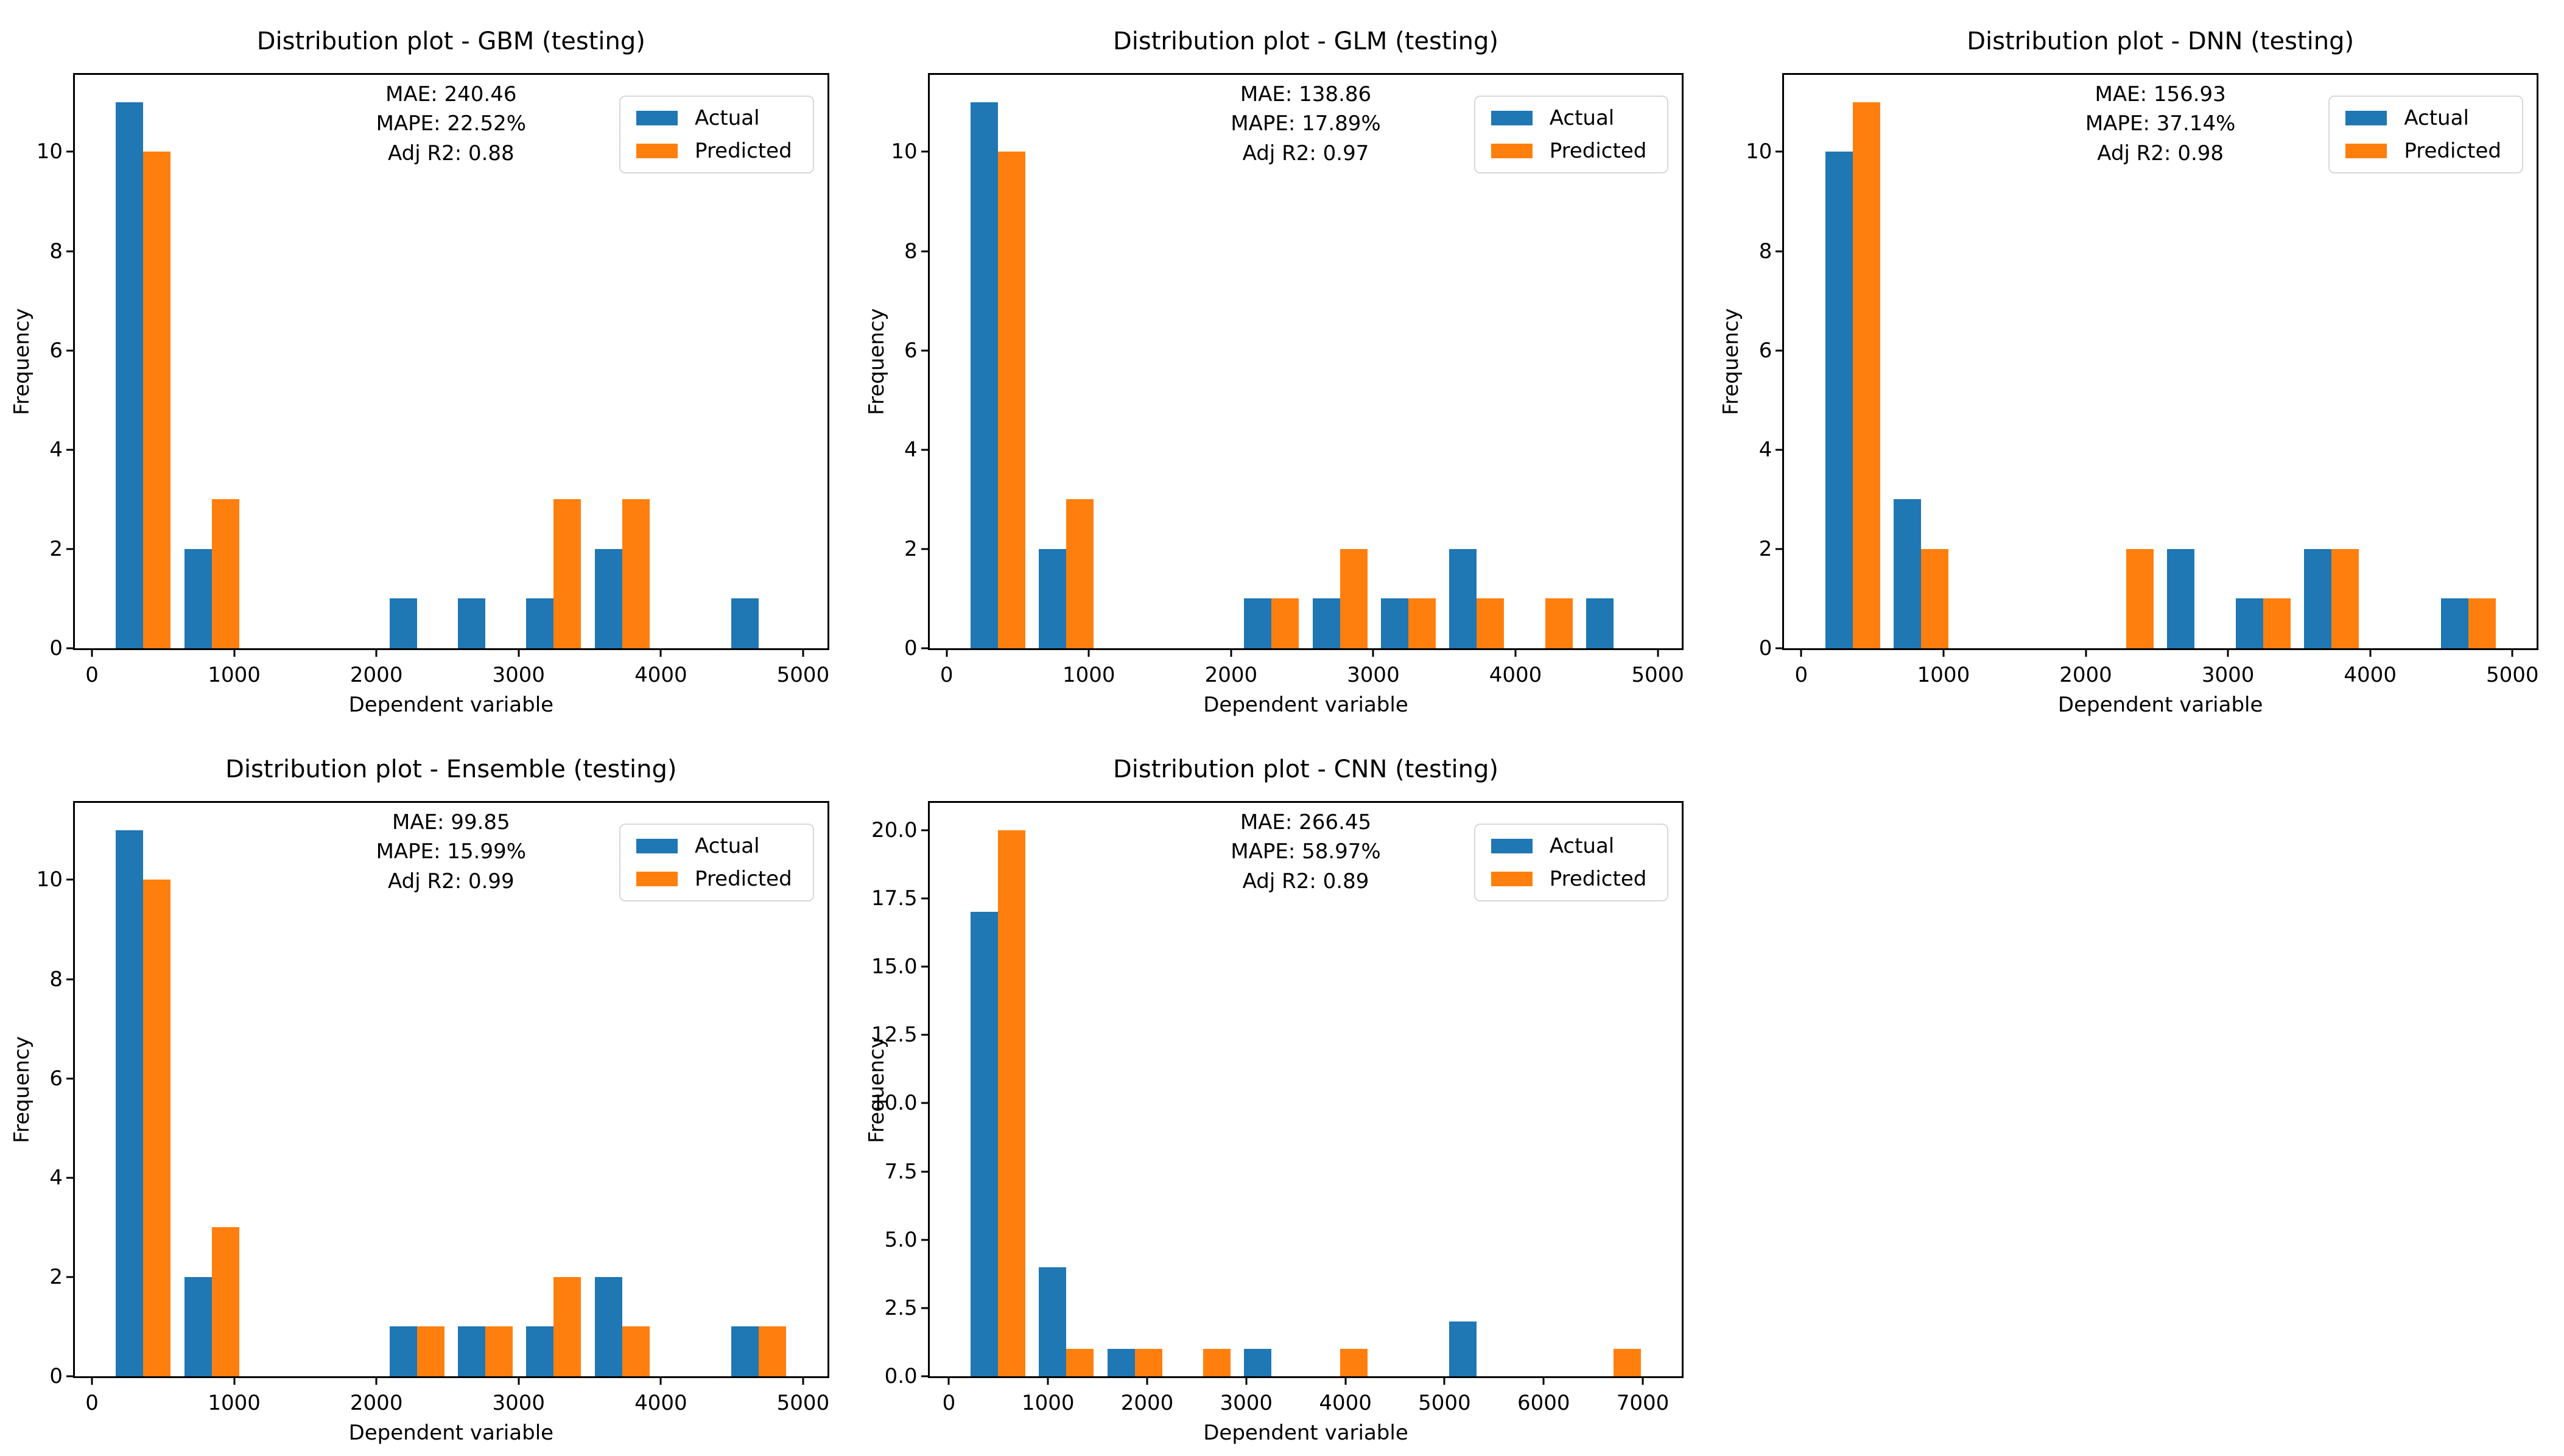 The height and width of the screenshot is (1456, 2564). I want to click on stats-annotation: MAE: 266.45 MAPE: 58.97% Adj R2: 0.89, so click(1306, 852).